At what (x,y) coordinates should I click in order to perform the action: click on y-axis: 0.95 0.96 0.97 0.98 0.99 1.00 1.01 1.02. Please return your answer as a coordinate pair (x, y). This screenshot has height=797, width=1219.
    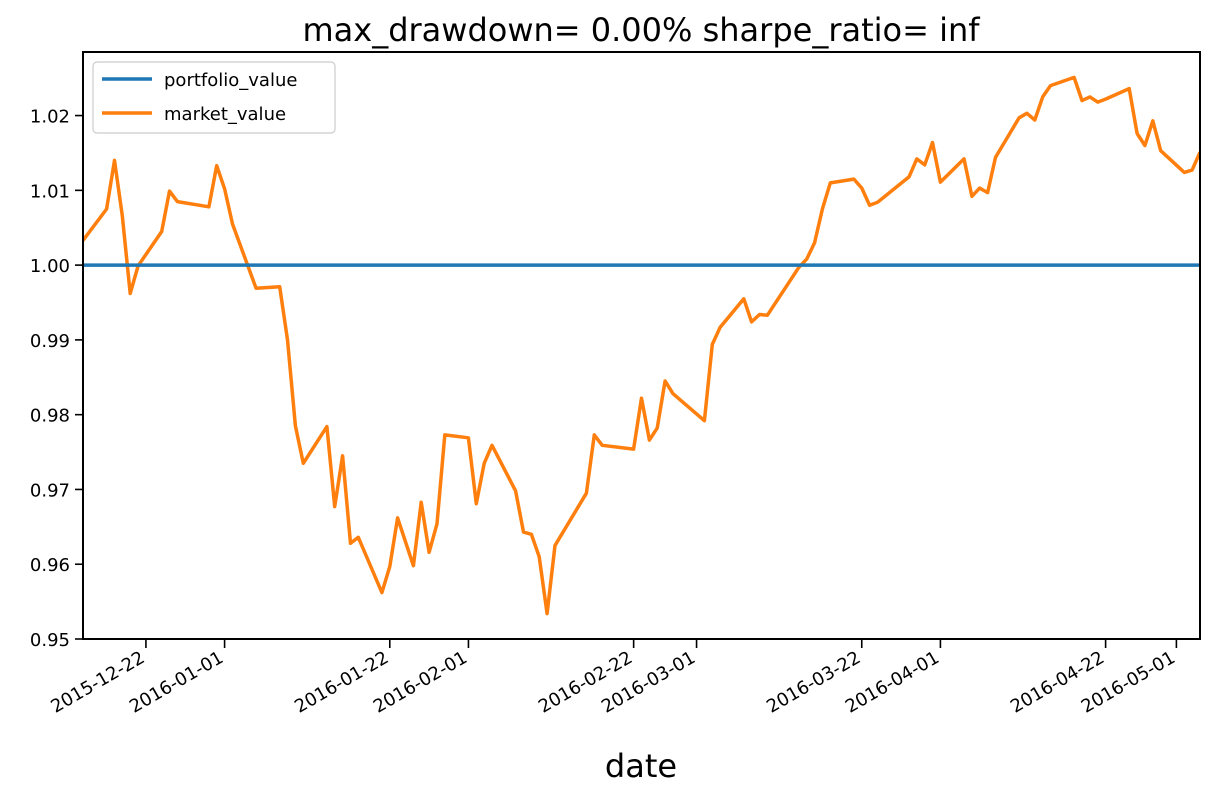
    Looking at the image, I should click on (56, 379).